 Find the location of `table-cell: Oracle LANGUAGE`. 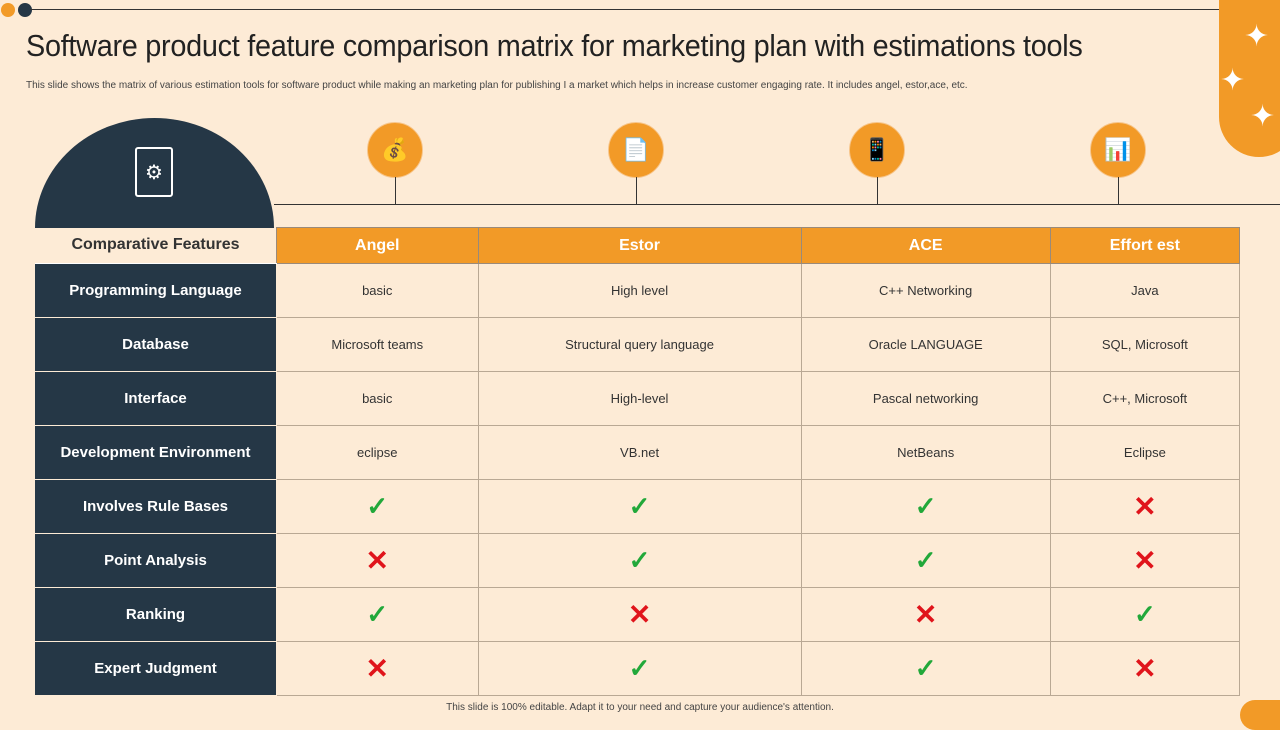

table-cell: Oracle LANGUAGE is located at coordinates (925, 344).